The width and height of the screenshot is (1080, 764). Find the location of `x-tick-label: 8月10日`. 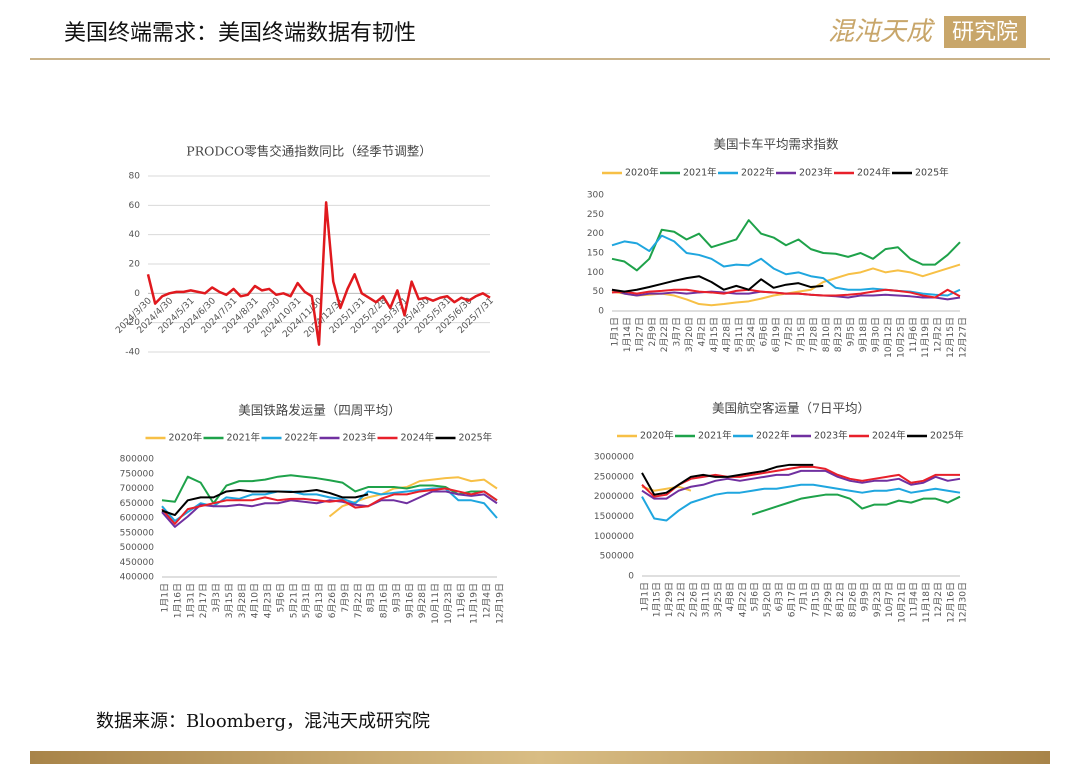

x-tick-label: 8月10日 is located at coordinates (826, 334).